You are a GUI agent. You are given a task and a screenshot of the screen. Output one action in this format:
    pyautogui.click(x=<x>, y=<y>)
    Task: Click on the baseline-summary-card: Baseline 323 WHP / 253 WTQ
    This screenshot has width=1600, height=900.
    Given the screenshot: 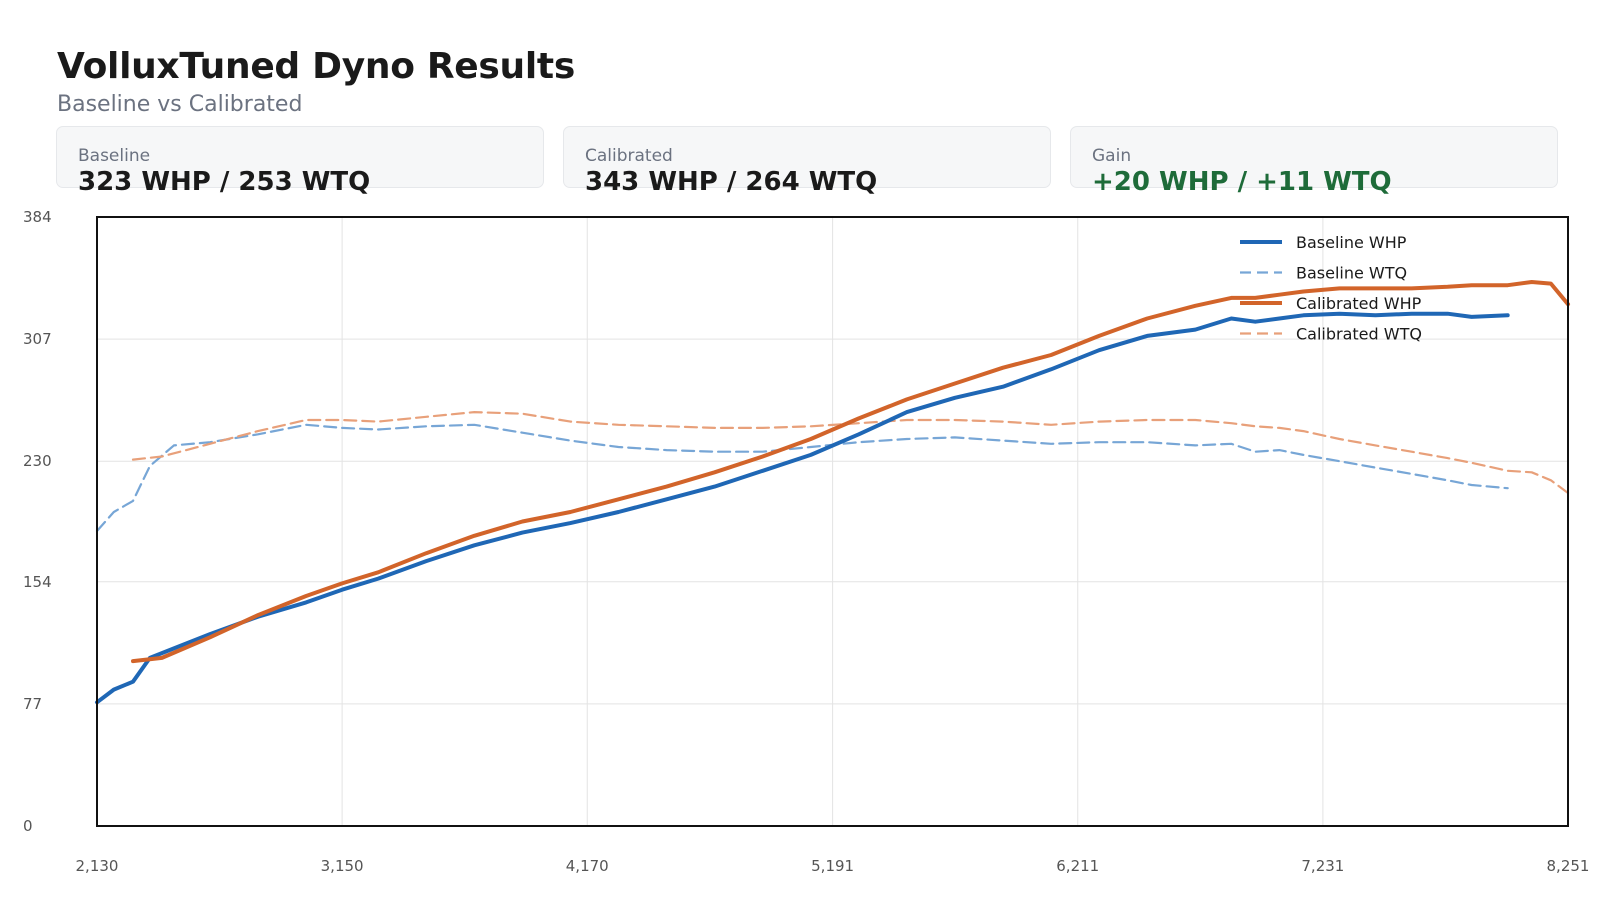 What is the action you would take?
    pyautogui.click(x=300, y=161)
    